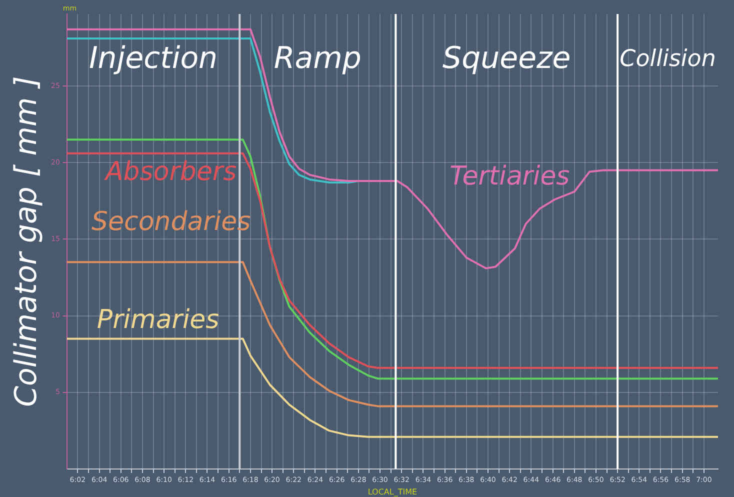 This screenshot has height=497, width=734. I want to click on series-label: Absorbers, so click(170, 172).